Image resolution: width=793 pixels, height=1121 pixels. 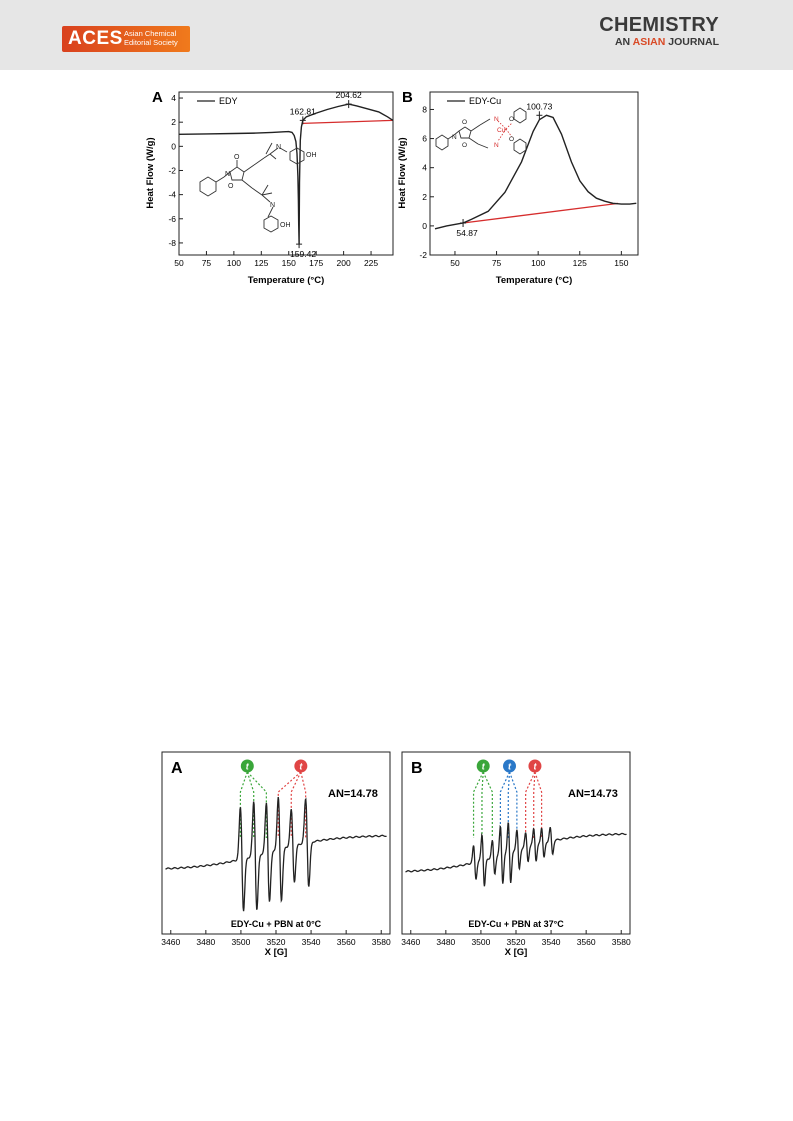 What do you see at coordinates (424, 226) in the screenshot?
I see `y-tick-label: 0` at bounding box center [424, 226].